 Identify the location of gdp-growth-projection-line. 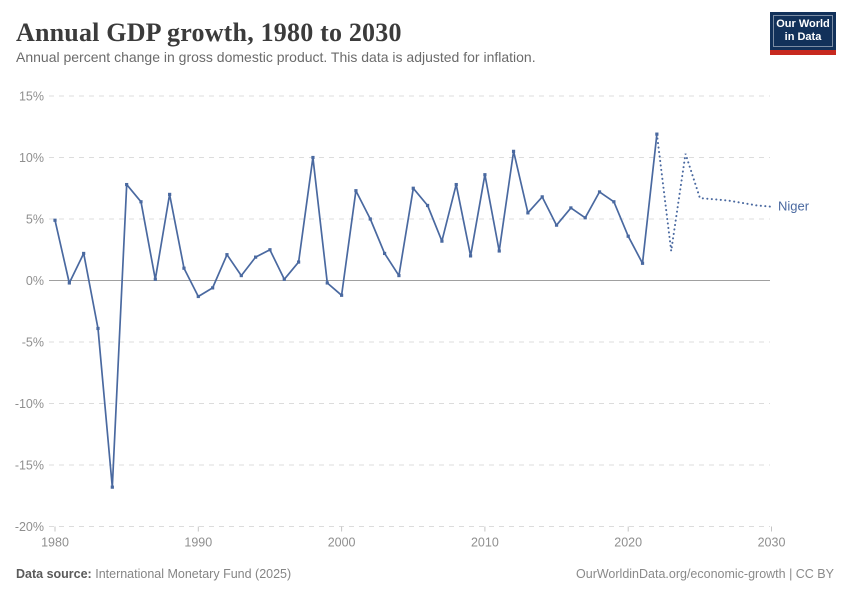
(714, 192).